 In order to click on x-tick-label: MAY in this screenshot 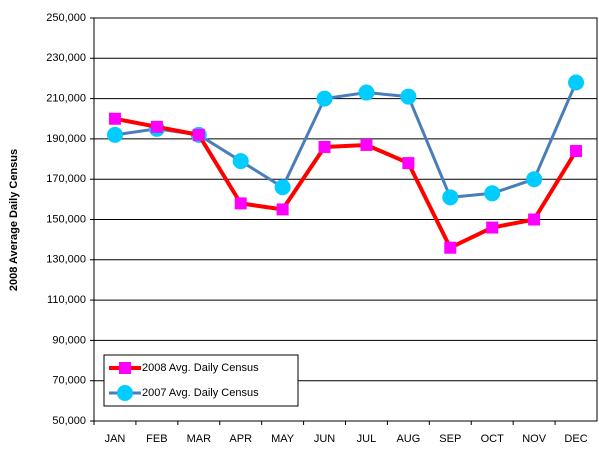, I will do `click(283, 439)`.